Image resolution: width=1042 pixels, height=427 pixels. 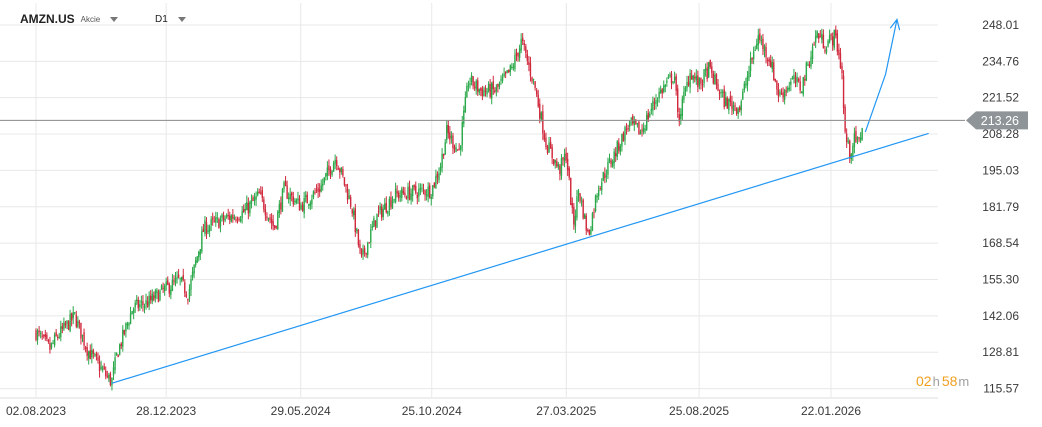 What do you see at coordinates (170, 19) in the screenshot?
I see `timeframe-selector: D1` at bounding box center [170, 19].